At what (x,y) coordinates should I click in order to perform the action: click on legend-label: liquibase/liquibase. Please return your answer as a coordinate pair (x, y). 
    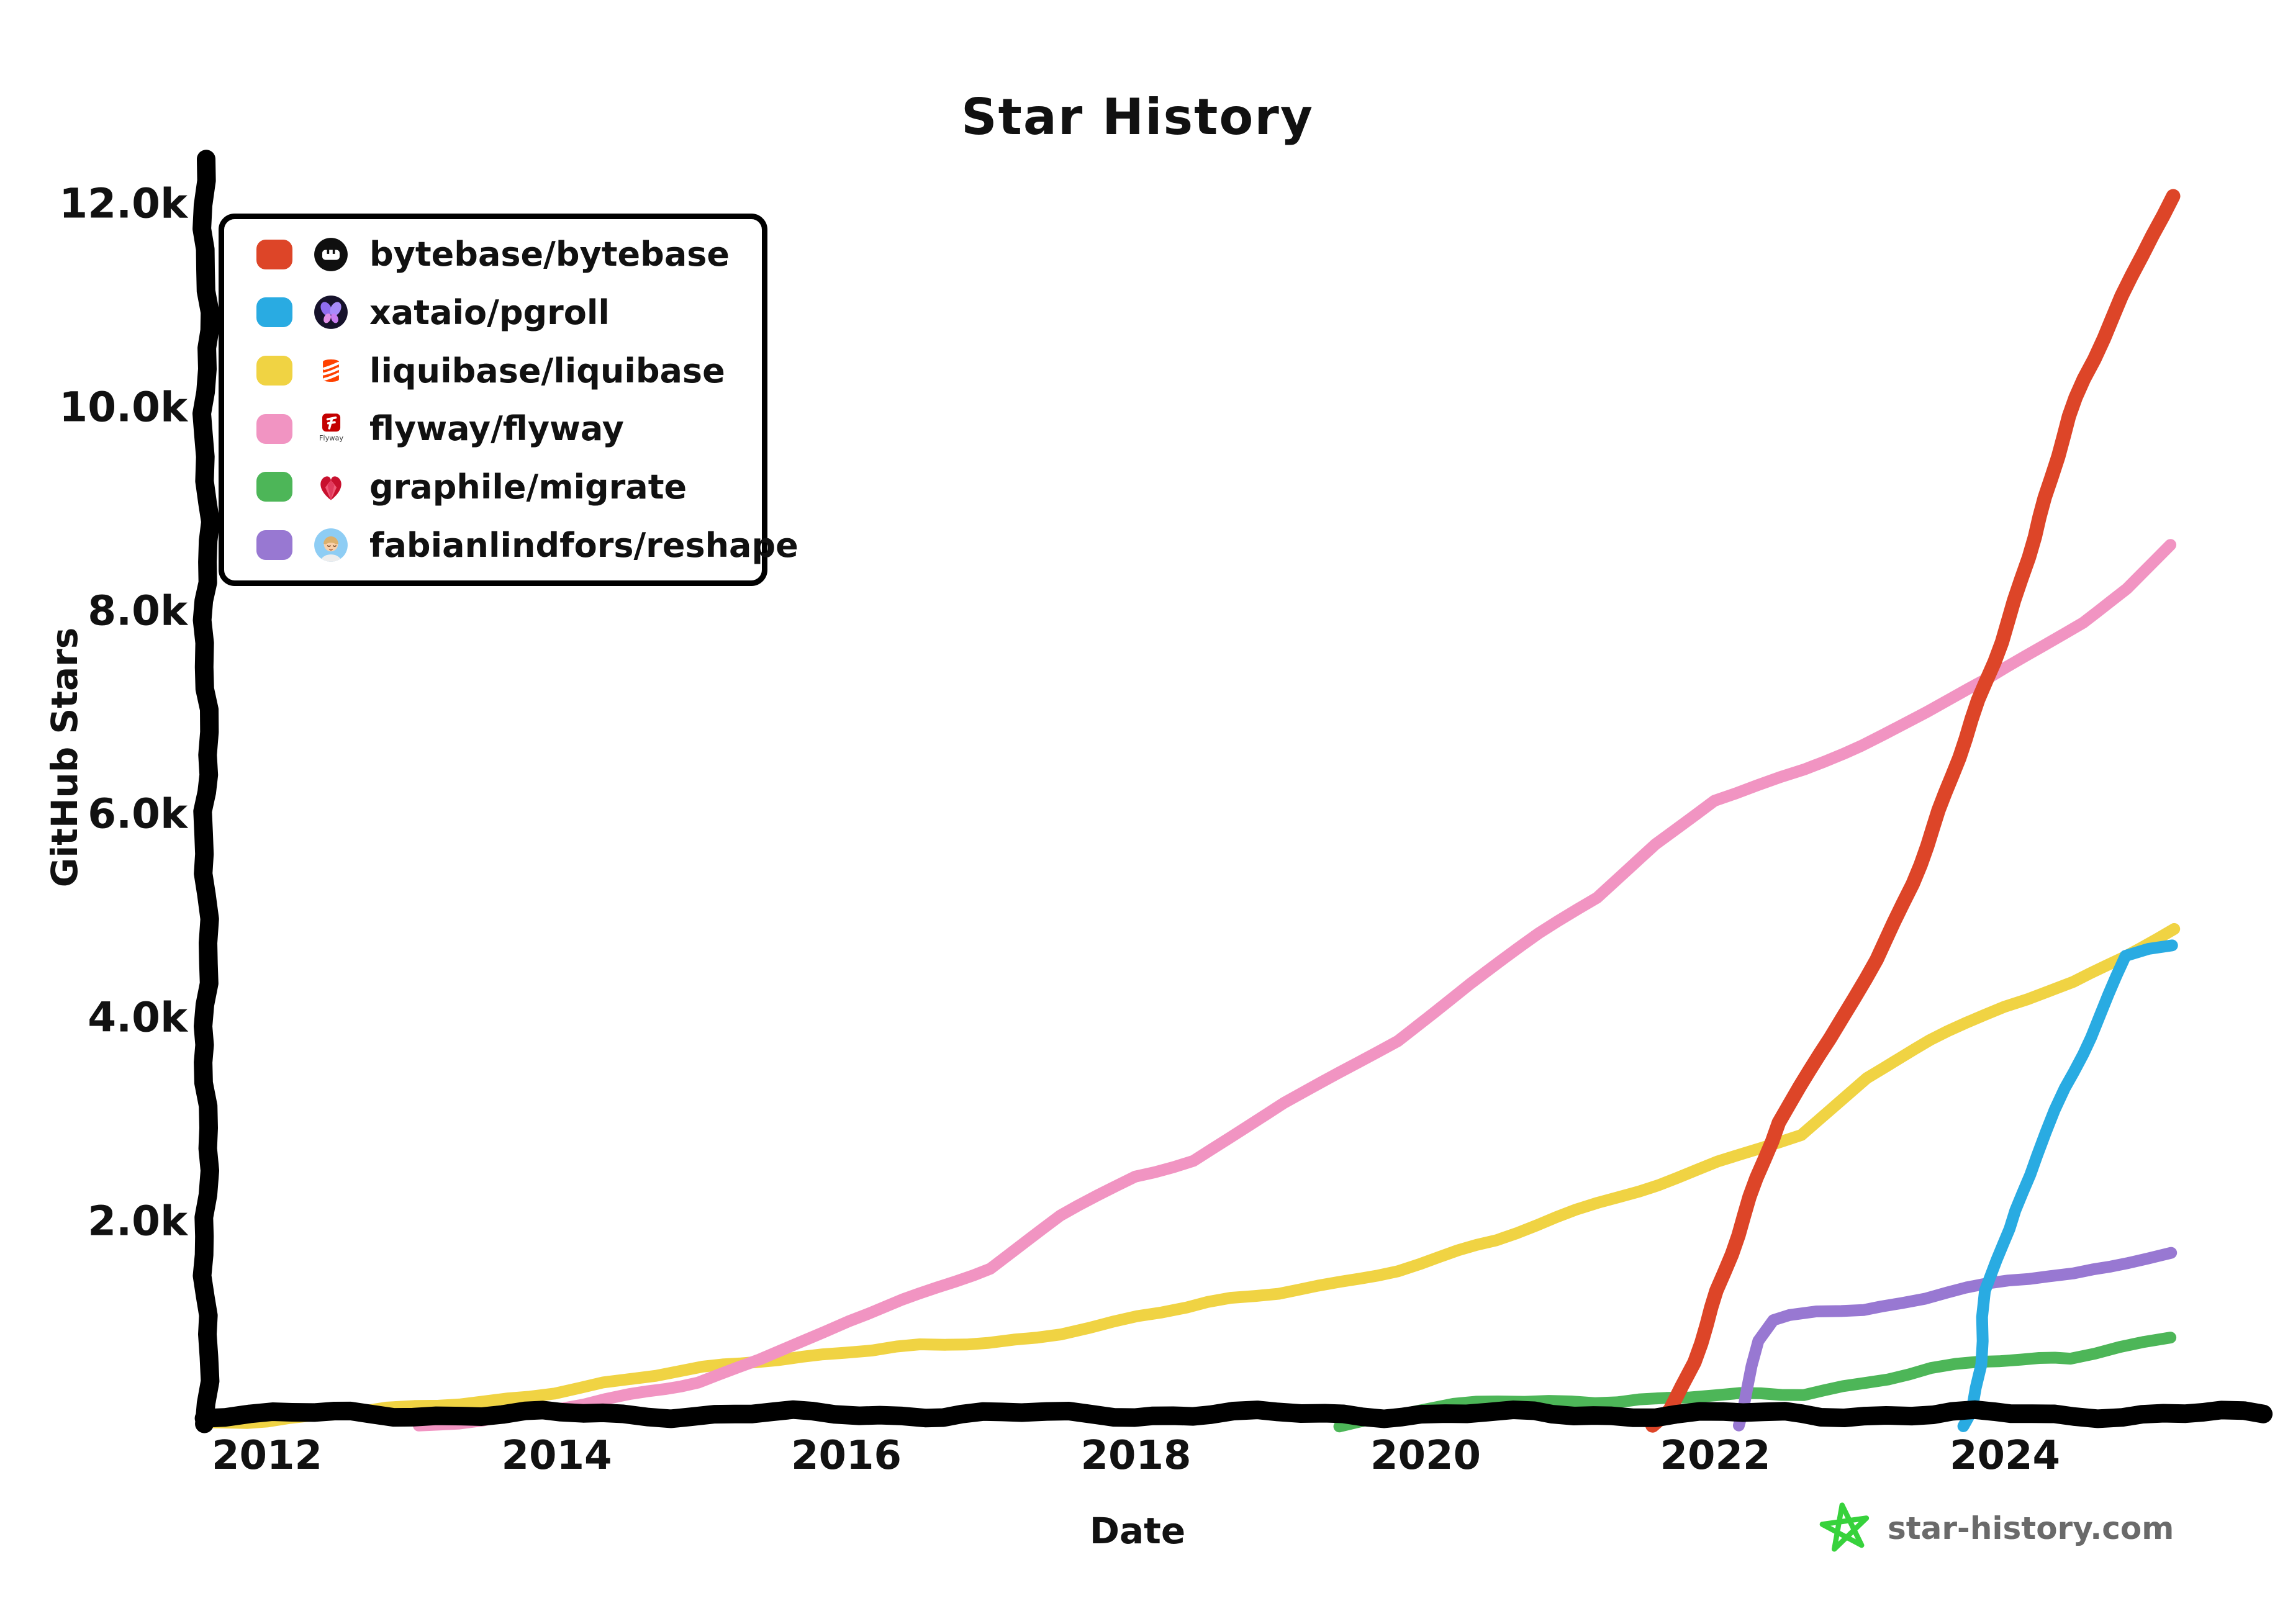
    Looking at the image, I should click on (547, 370).